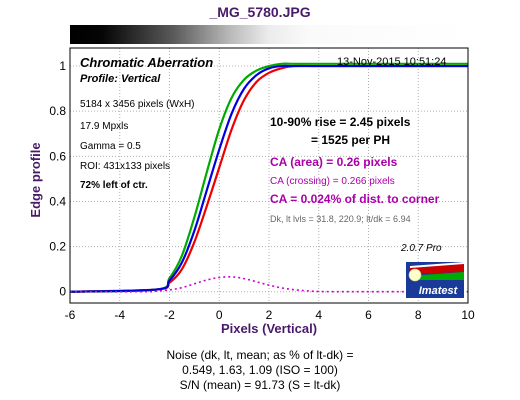 Image resolution: width=520 pixels, height=400 pixels. I want to click on x-tick-label: 8, so click(418, 315).